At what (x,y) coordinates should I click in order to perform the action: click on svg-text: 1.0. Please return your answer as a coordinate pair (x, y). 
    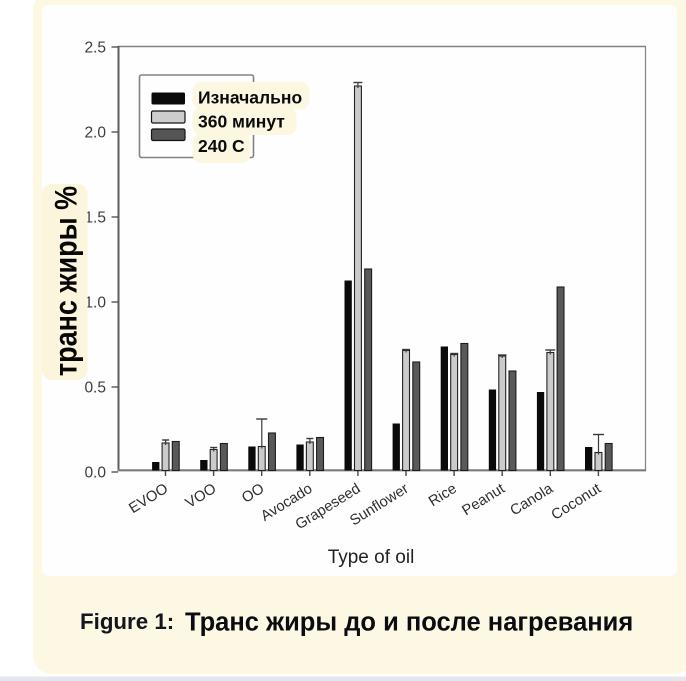
    Looking at the image, I should click on (95, 302).